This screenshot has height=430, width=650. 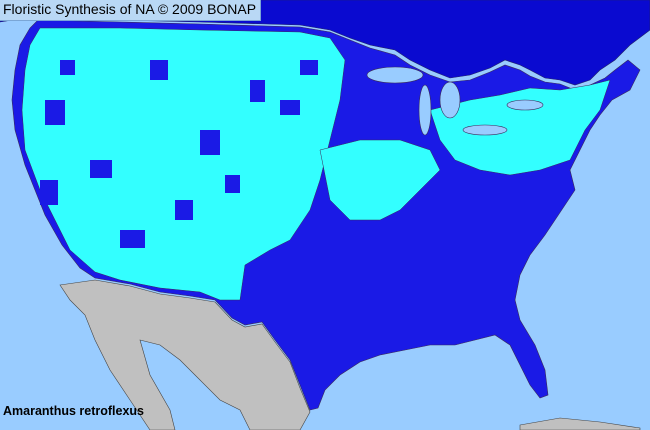 What do you see at coordinates (580, 423) in the screenshot?
I see `cuba` at bounding box center [580, 423].